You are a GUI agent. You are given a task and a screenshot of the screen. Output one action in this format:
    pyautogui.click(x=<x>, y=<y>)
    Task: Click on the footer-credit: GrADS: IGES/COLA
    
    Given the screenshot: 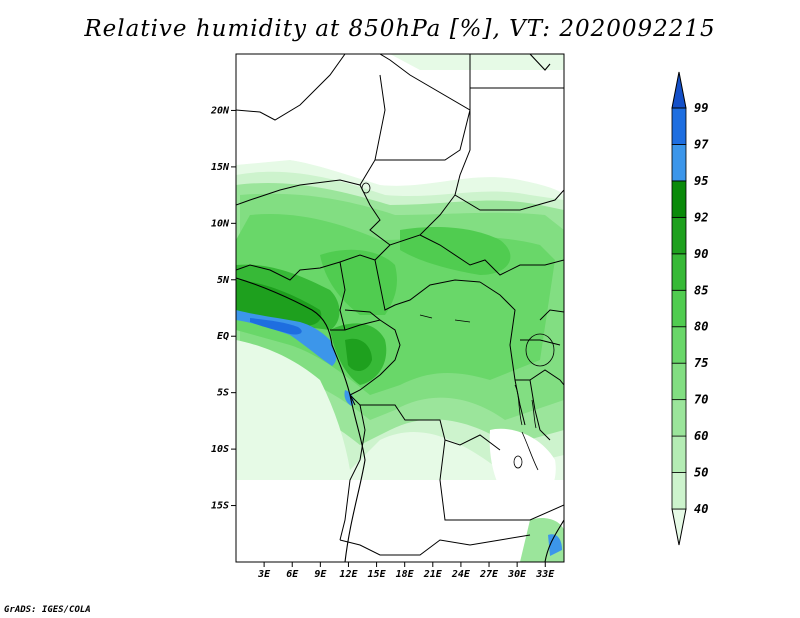 What is the action you would take?
    pyautogui.click(x=47, y=610)
    